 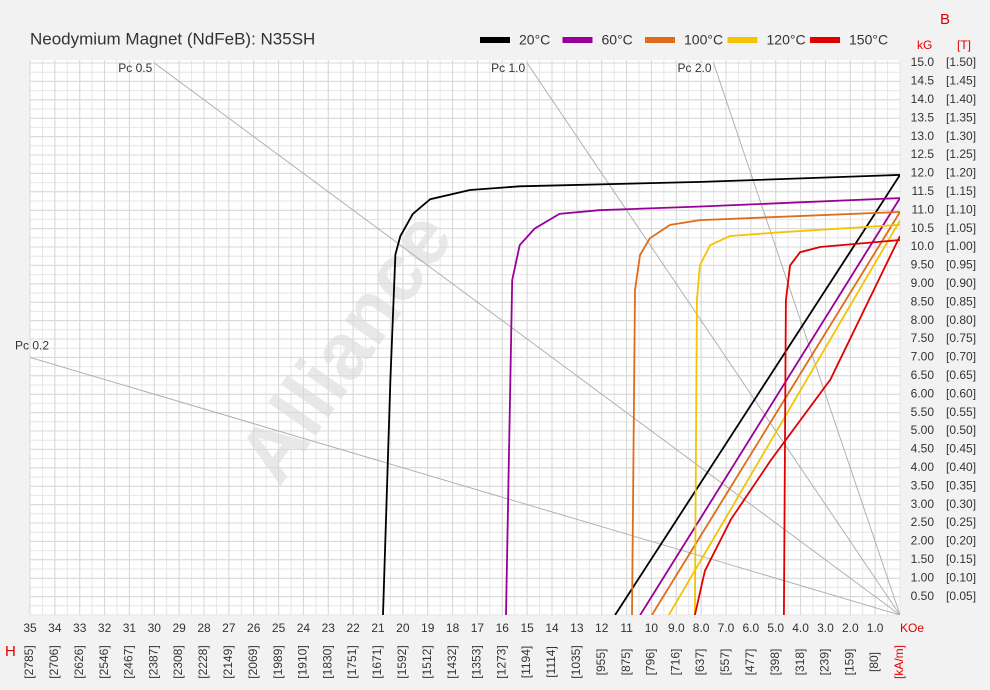 What do you see at coordinates (329, 628) in the screenshot?
I see `x-tick-label: 23` at bounding box center [329, 628].